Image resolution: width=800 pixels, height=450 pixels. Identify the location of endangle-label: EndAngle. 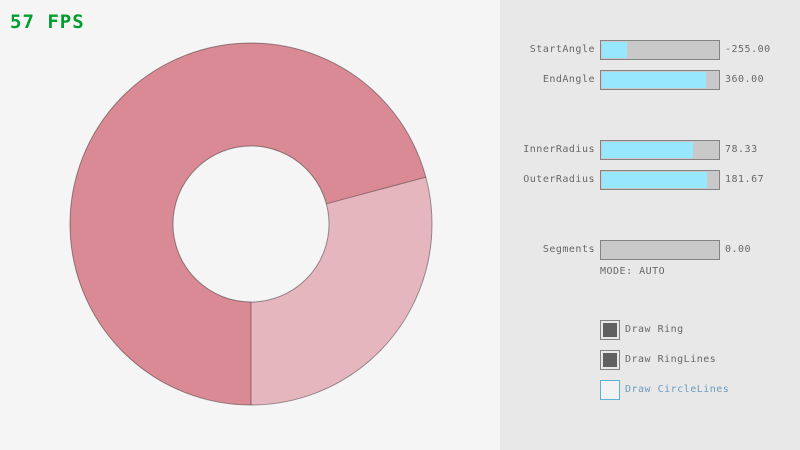
(568, 79).